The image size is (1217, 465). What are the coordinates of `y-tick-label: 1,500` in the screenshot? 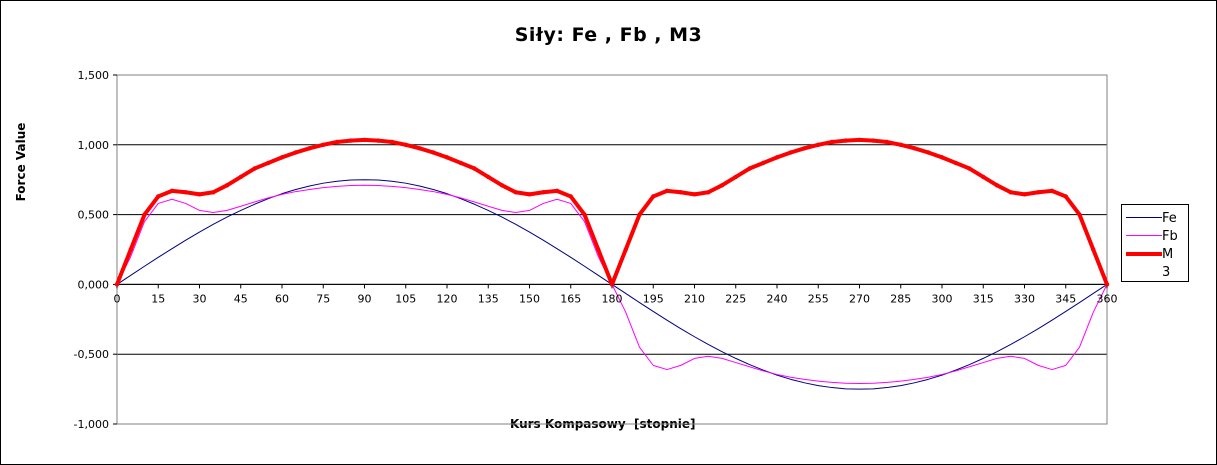 It's located at (94, 75).